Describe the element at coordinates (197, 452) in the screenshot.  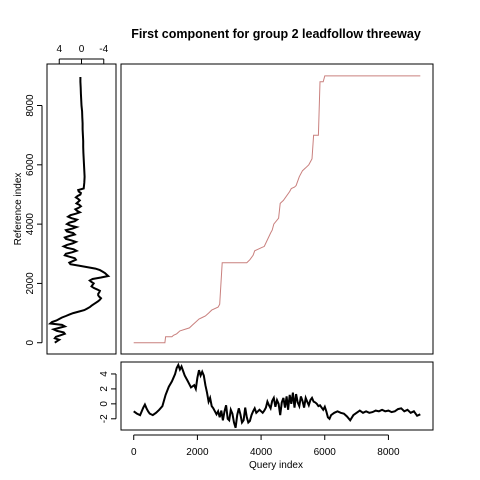
I see `query-bottom-tick-label: 2000` at that location.